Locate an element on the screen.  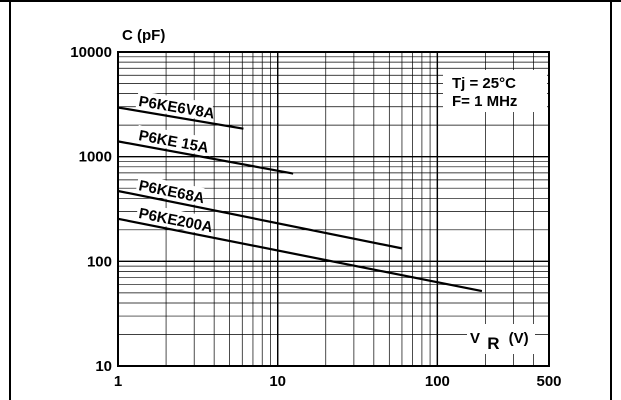
x-tick-label: 100 is located at coordinates (437, 381).